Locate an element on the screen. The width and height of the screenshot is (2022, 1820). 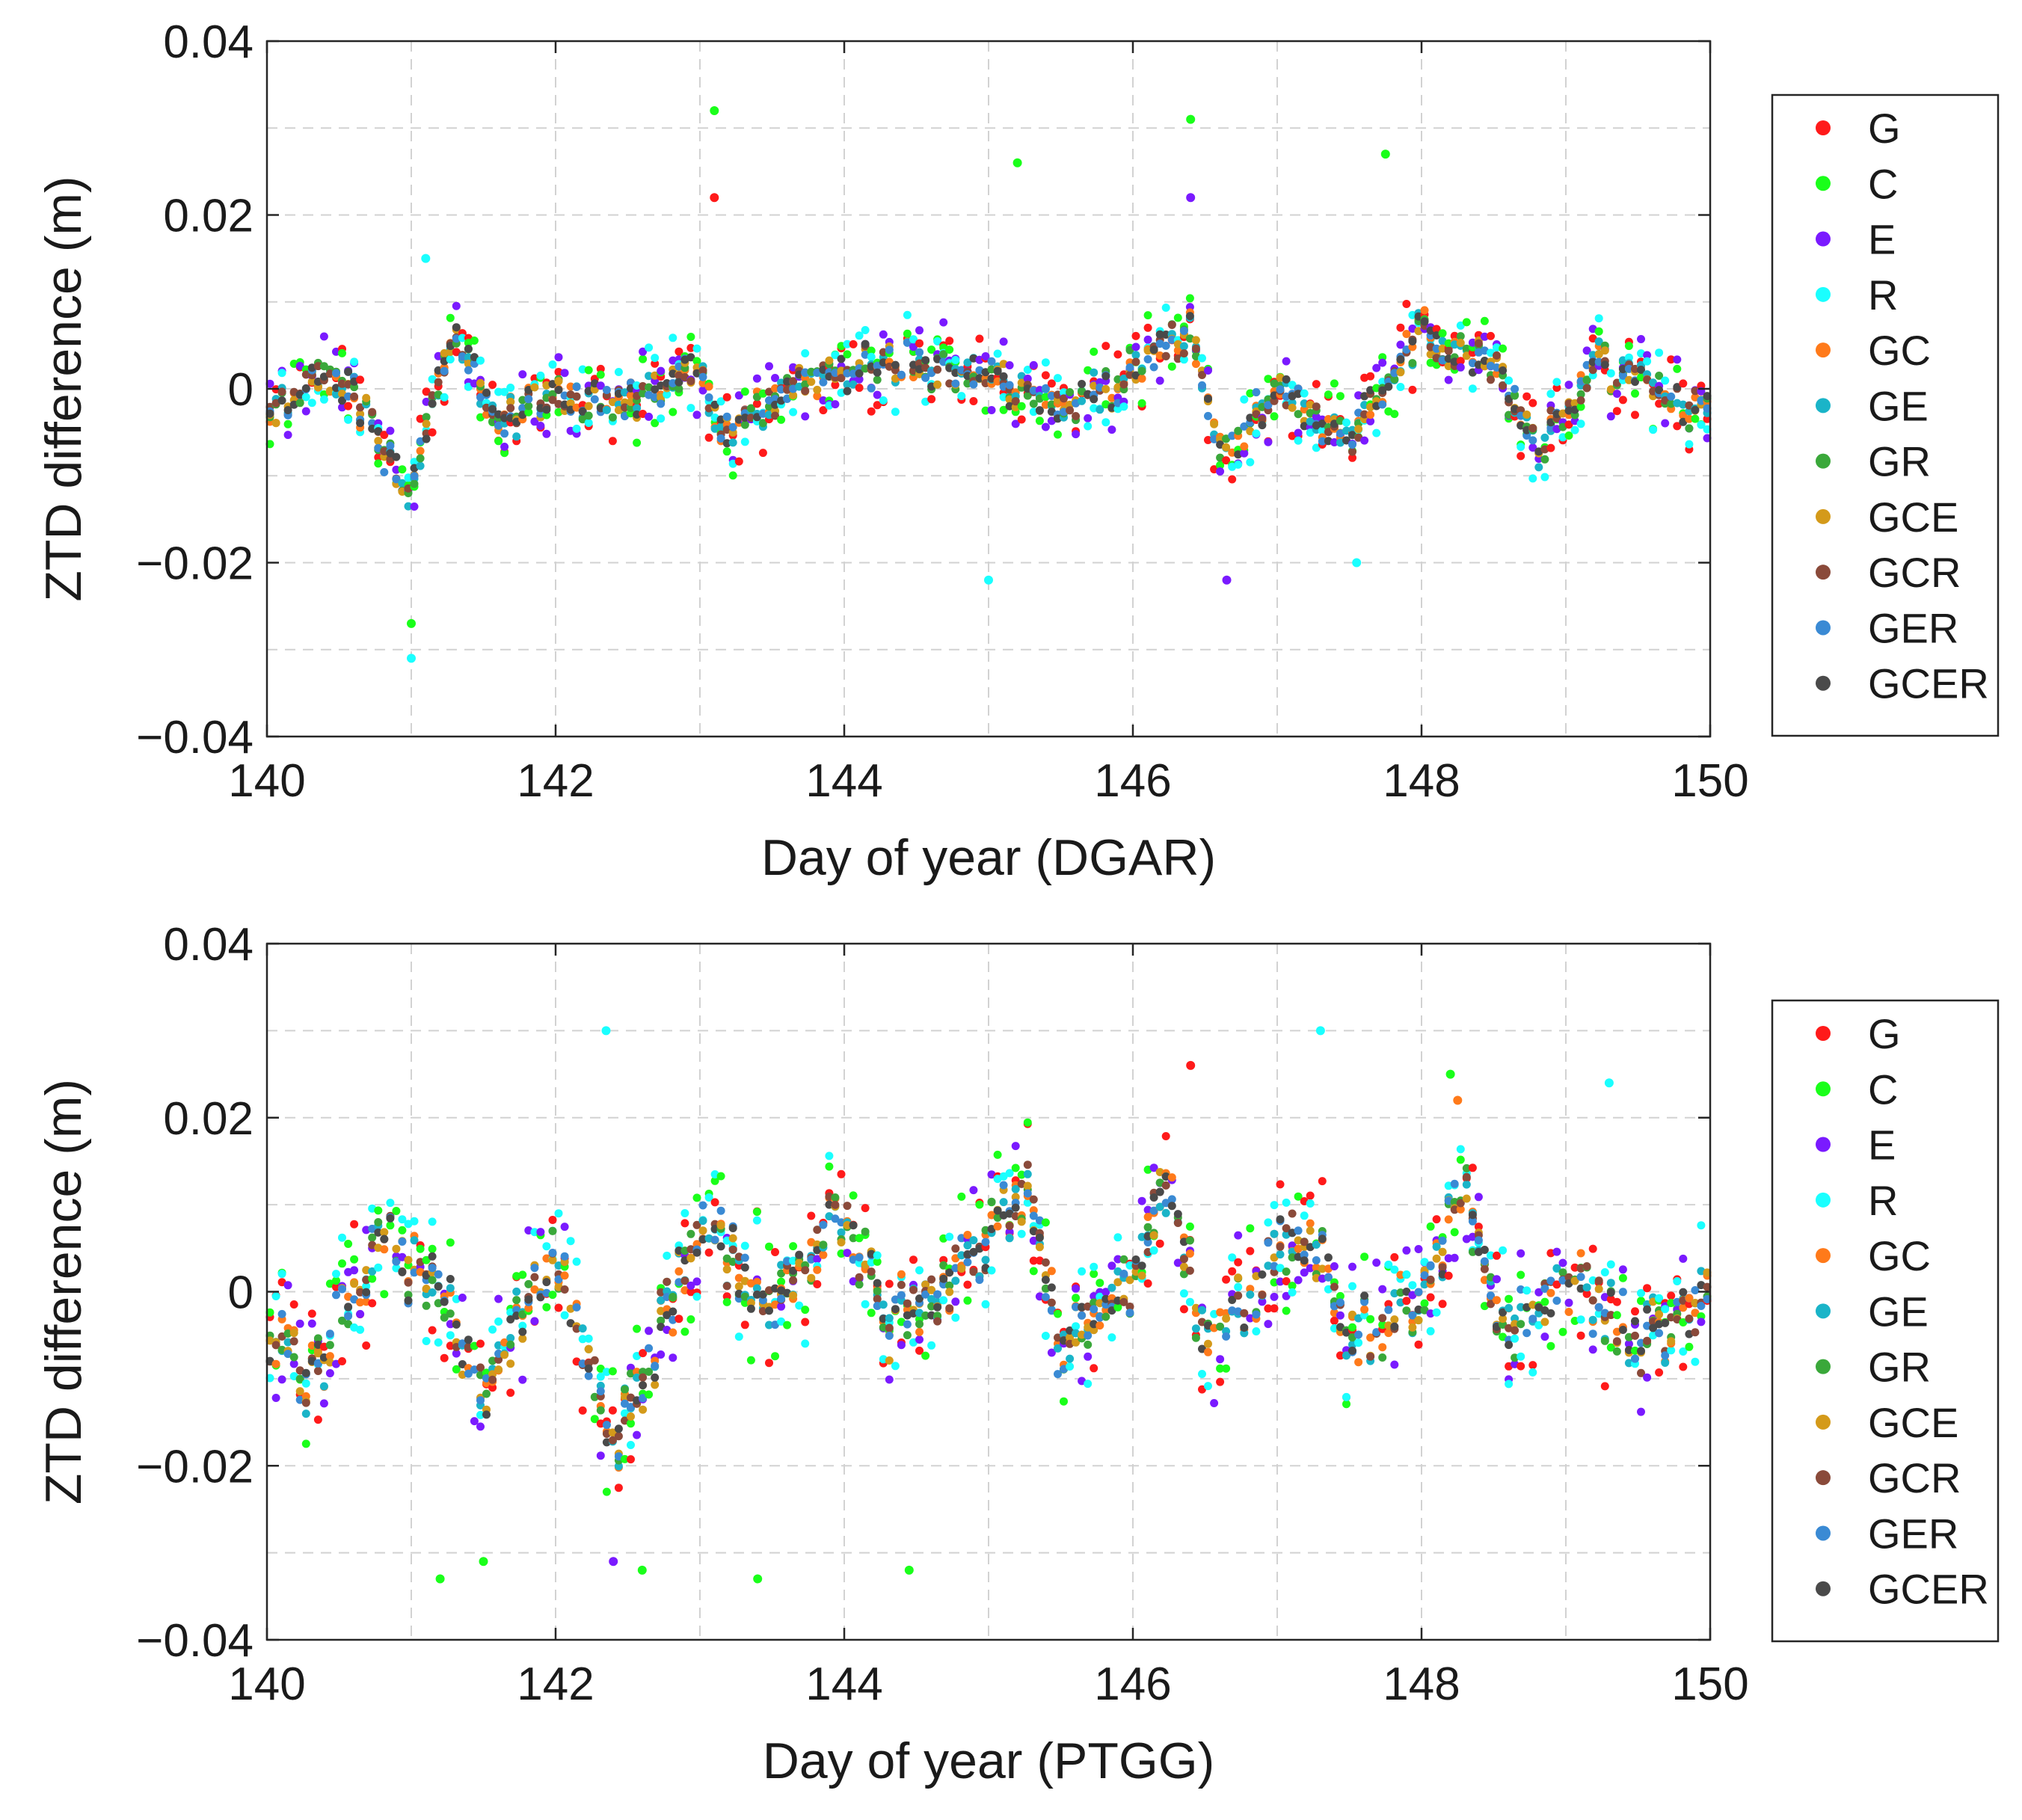
legend-label-gr: GR is located at coordinates (1899, 1367).